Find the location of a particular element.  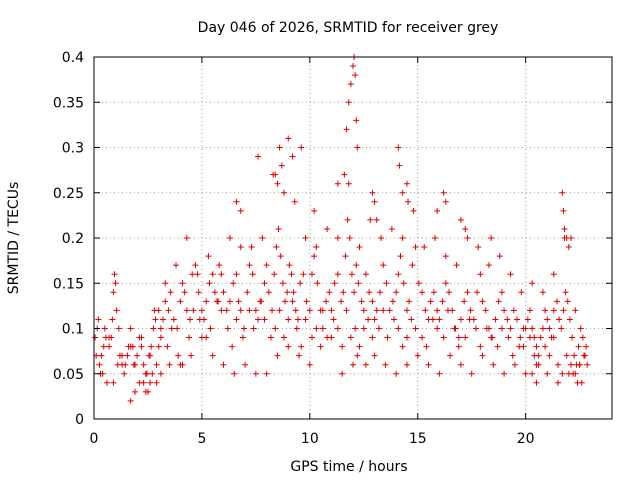

x-tick-label: 20 is located at coordinates (526, 439).